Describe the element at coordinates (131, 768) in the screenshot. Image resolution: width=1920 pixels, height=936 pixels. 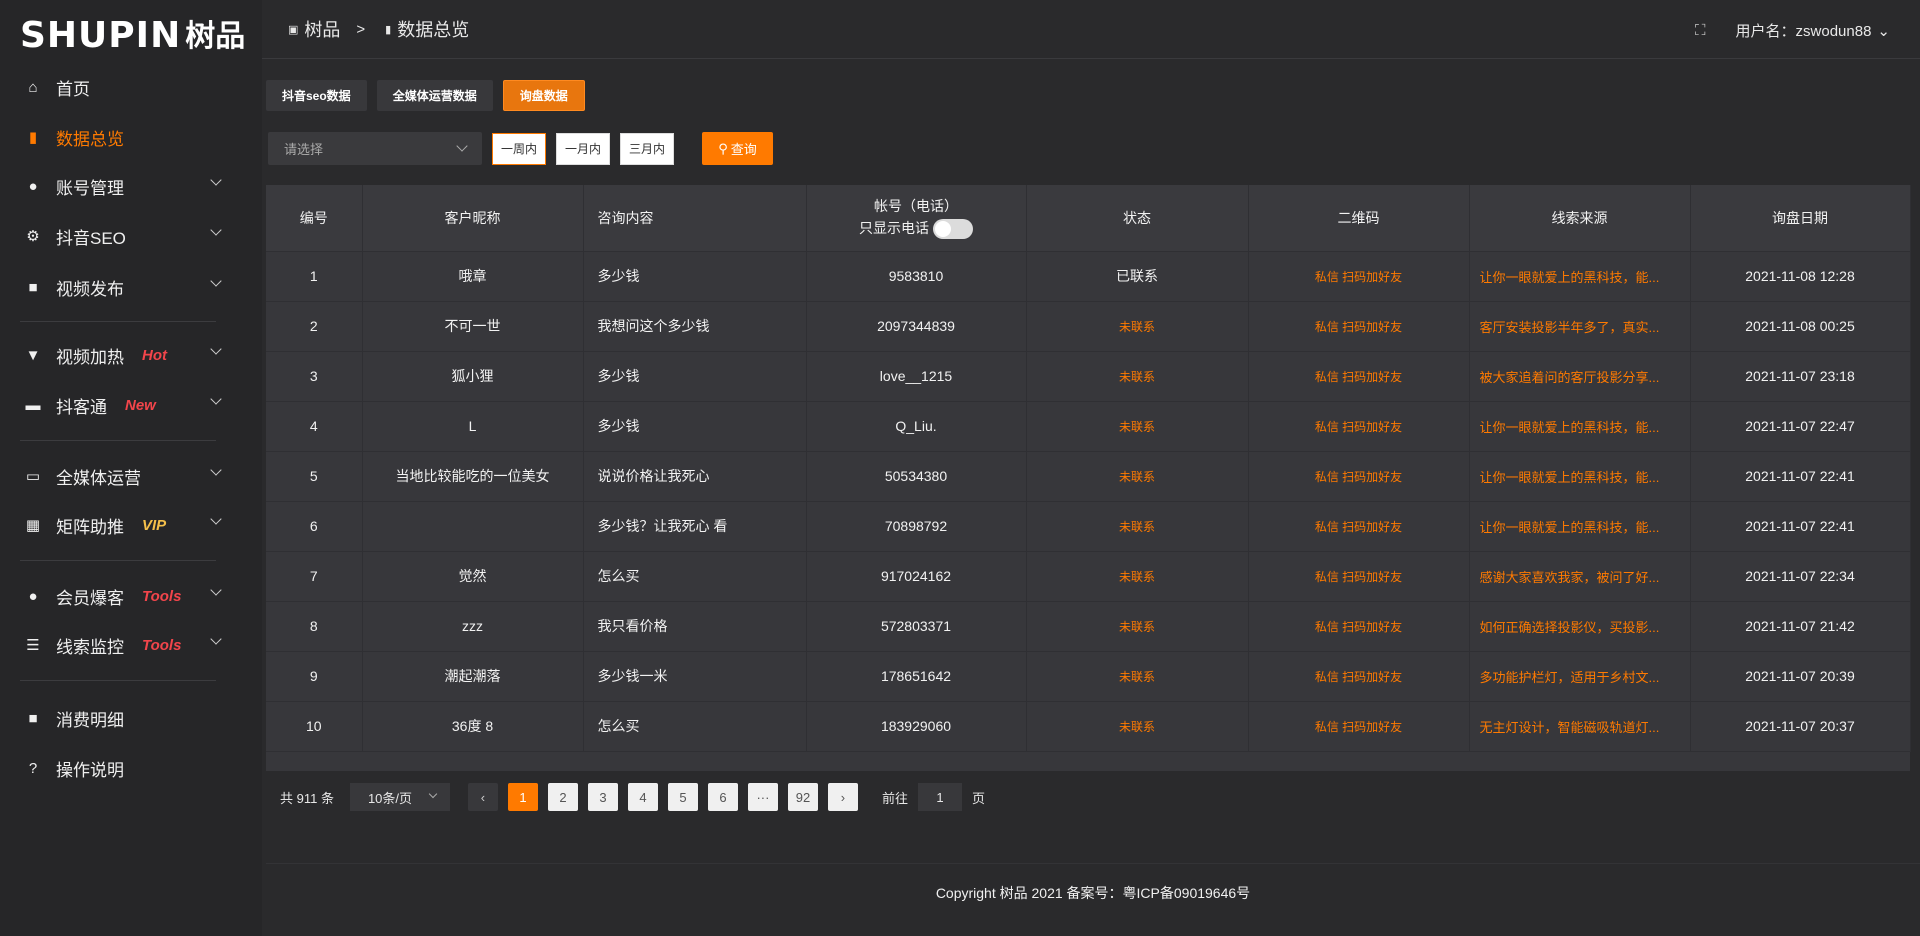
I see `sidebar-item-12: ? 操作说明` at that location.